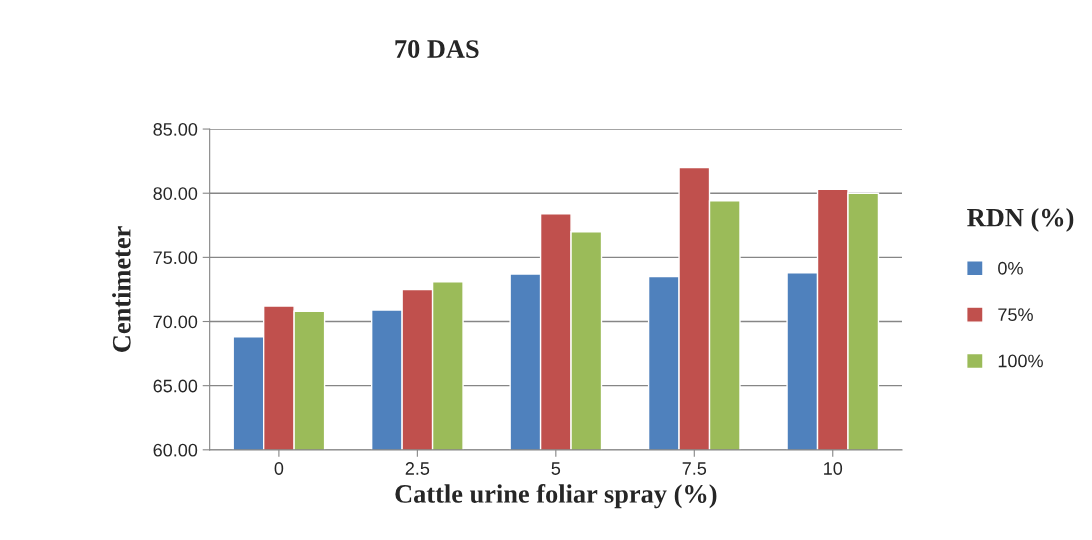 The width and height of the screenshot is (1092, 540). Describe the element at coordinates (1020, 219) in the screenshot. I see `legend-title: RDN (%)` at that location.